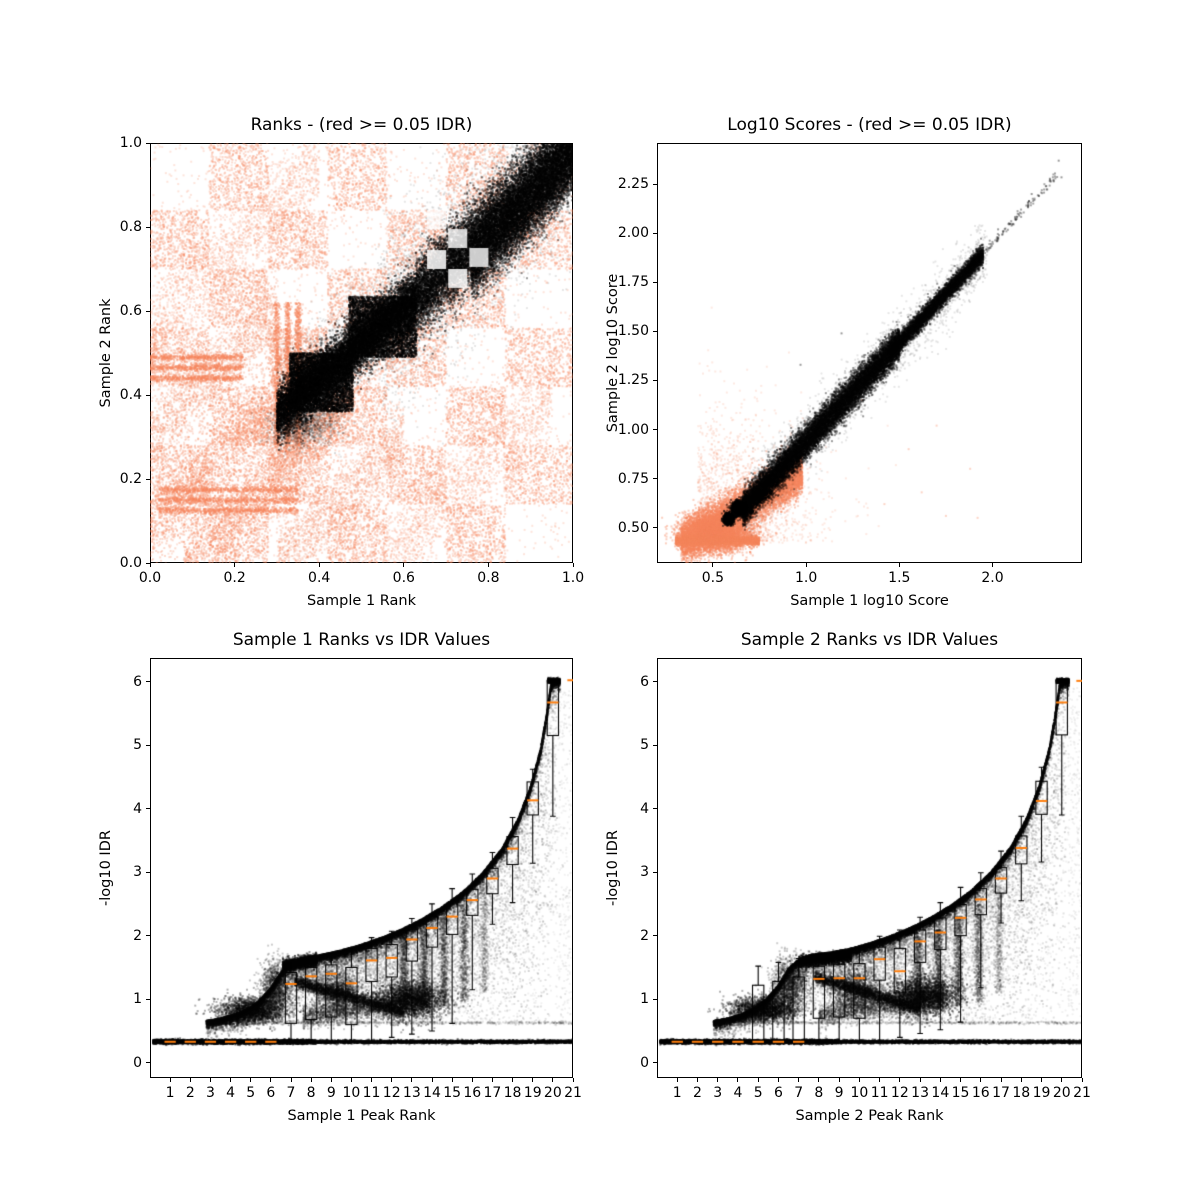  Describe the element at coordinates (633, 380) in the screenshot. I see `y-tick-label: 1.25` at that location.